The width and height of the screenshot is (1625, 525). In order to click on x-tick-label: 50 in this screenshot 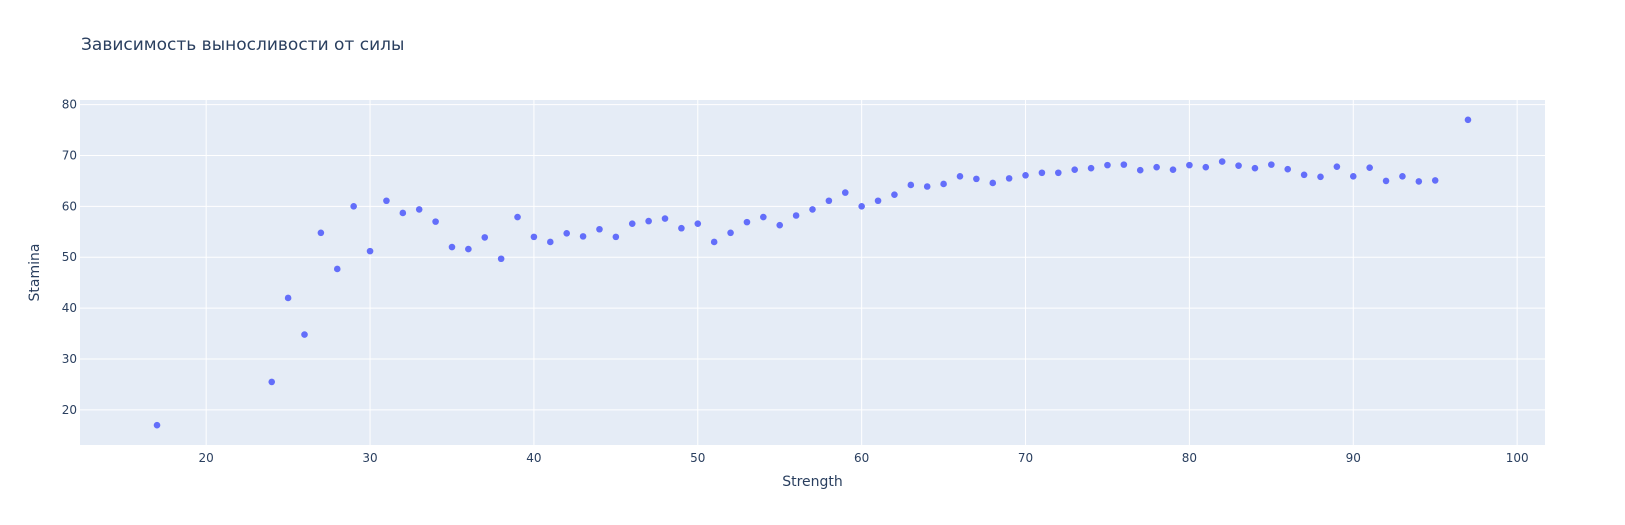, I will do `click(697, 458)`.